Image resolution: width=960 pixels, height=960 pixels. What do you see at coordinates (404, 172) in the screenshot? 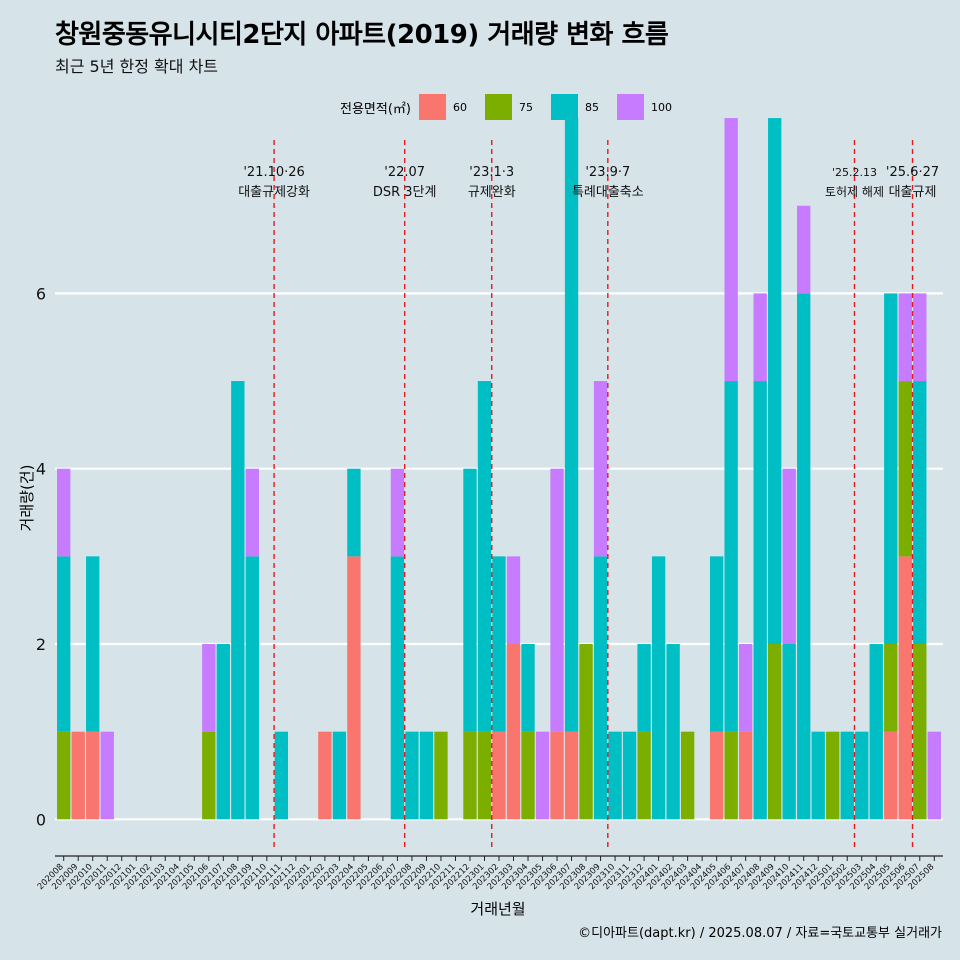
I see `event-date-label: '22.07` at bounding box center [404, 172].